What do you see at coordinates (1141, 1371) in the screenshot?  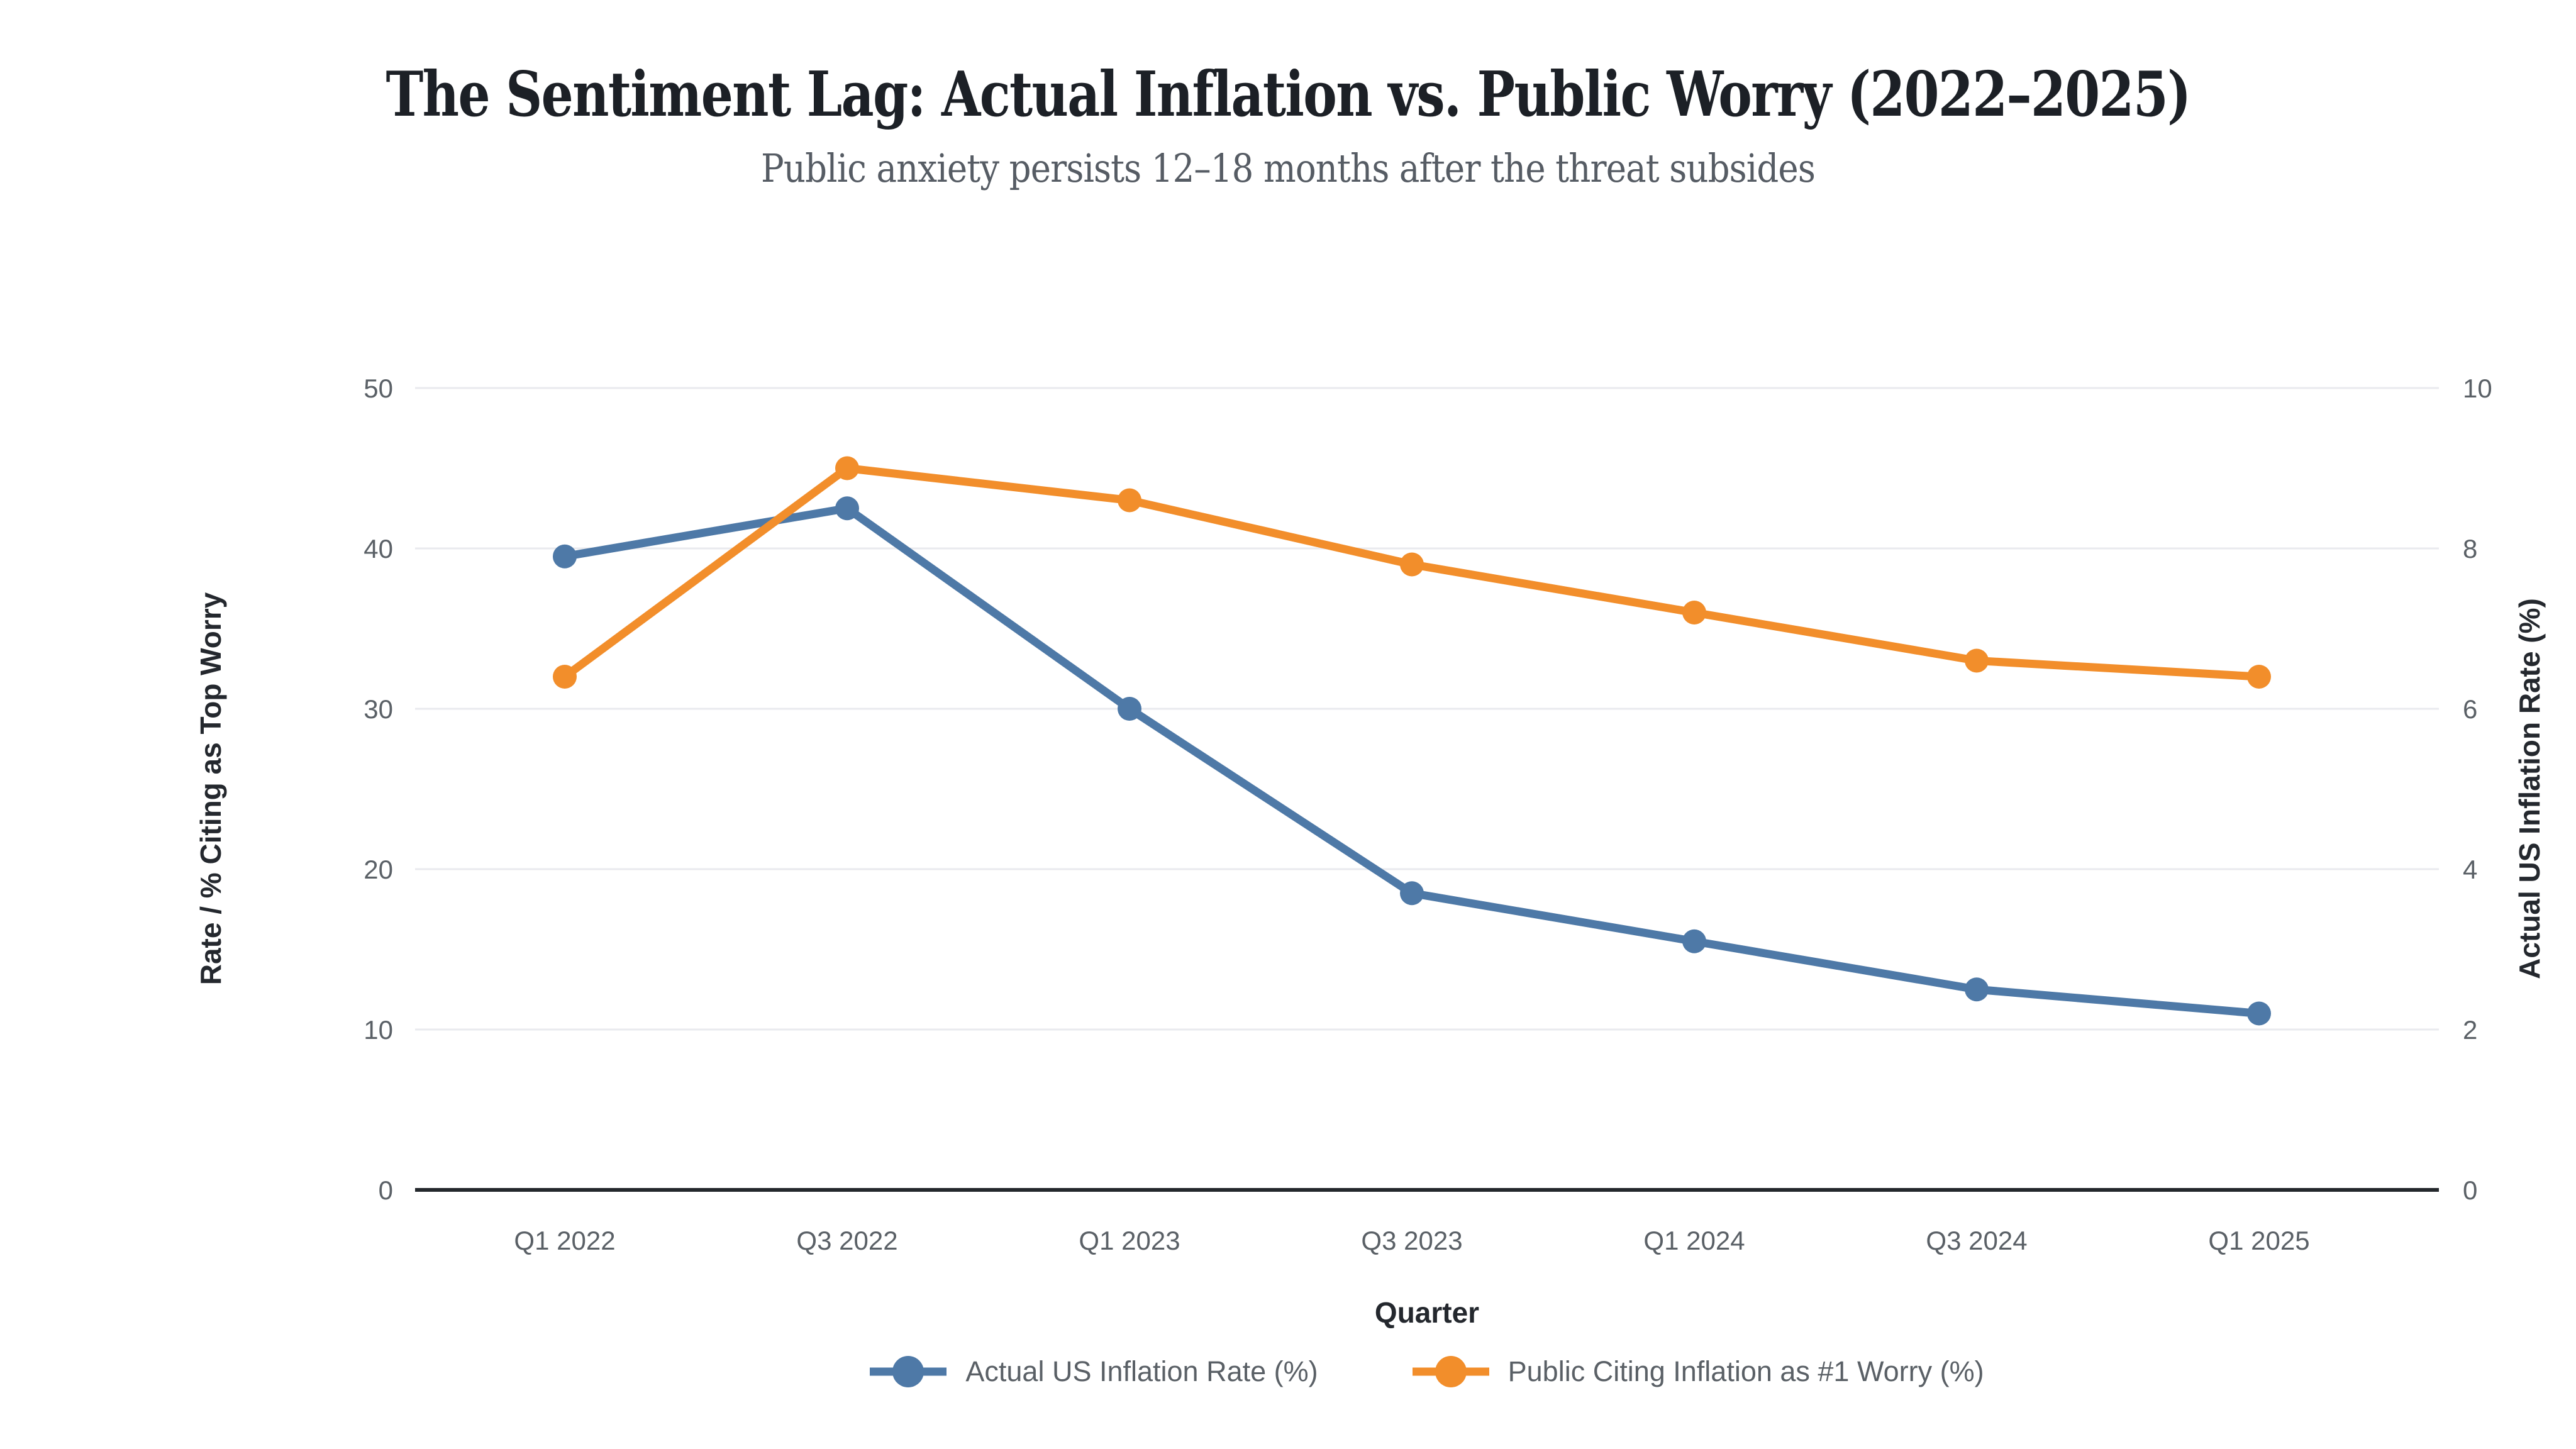 I see `legend-item-label: Actual US Inflation Rate (%)` at bounding box center [1141, 1371].